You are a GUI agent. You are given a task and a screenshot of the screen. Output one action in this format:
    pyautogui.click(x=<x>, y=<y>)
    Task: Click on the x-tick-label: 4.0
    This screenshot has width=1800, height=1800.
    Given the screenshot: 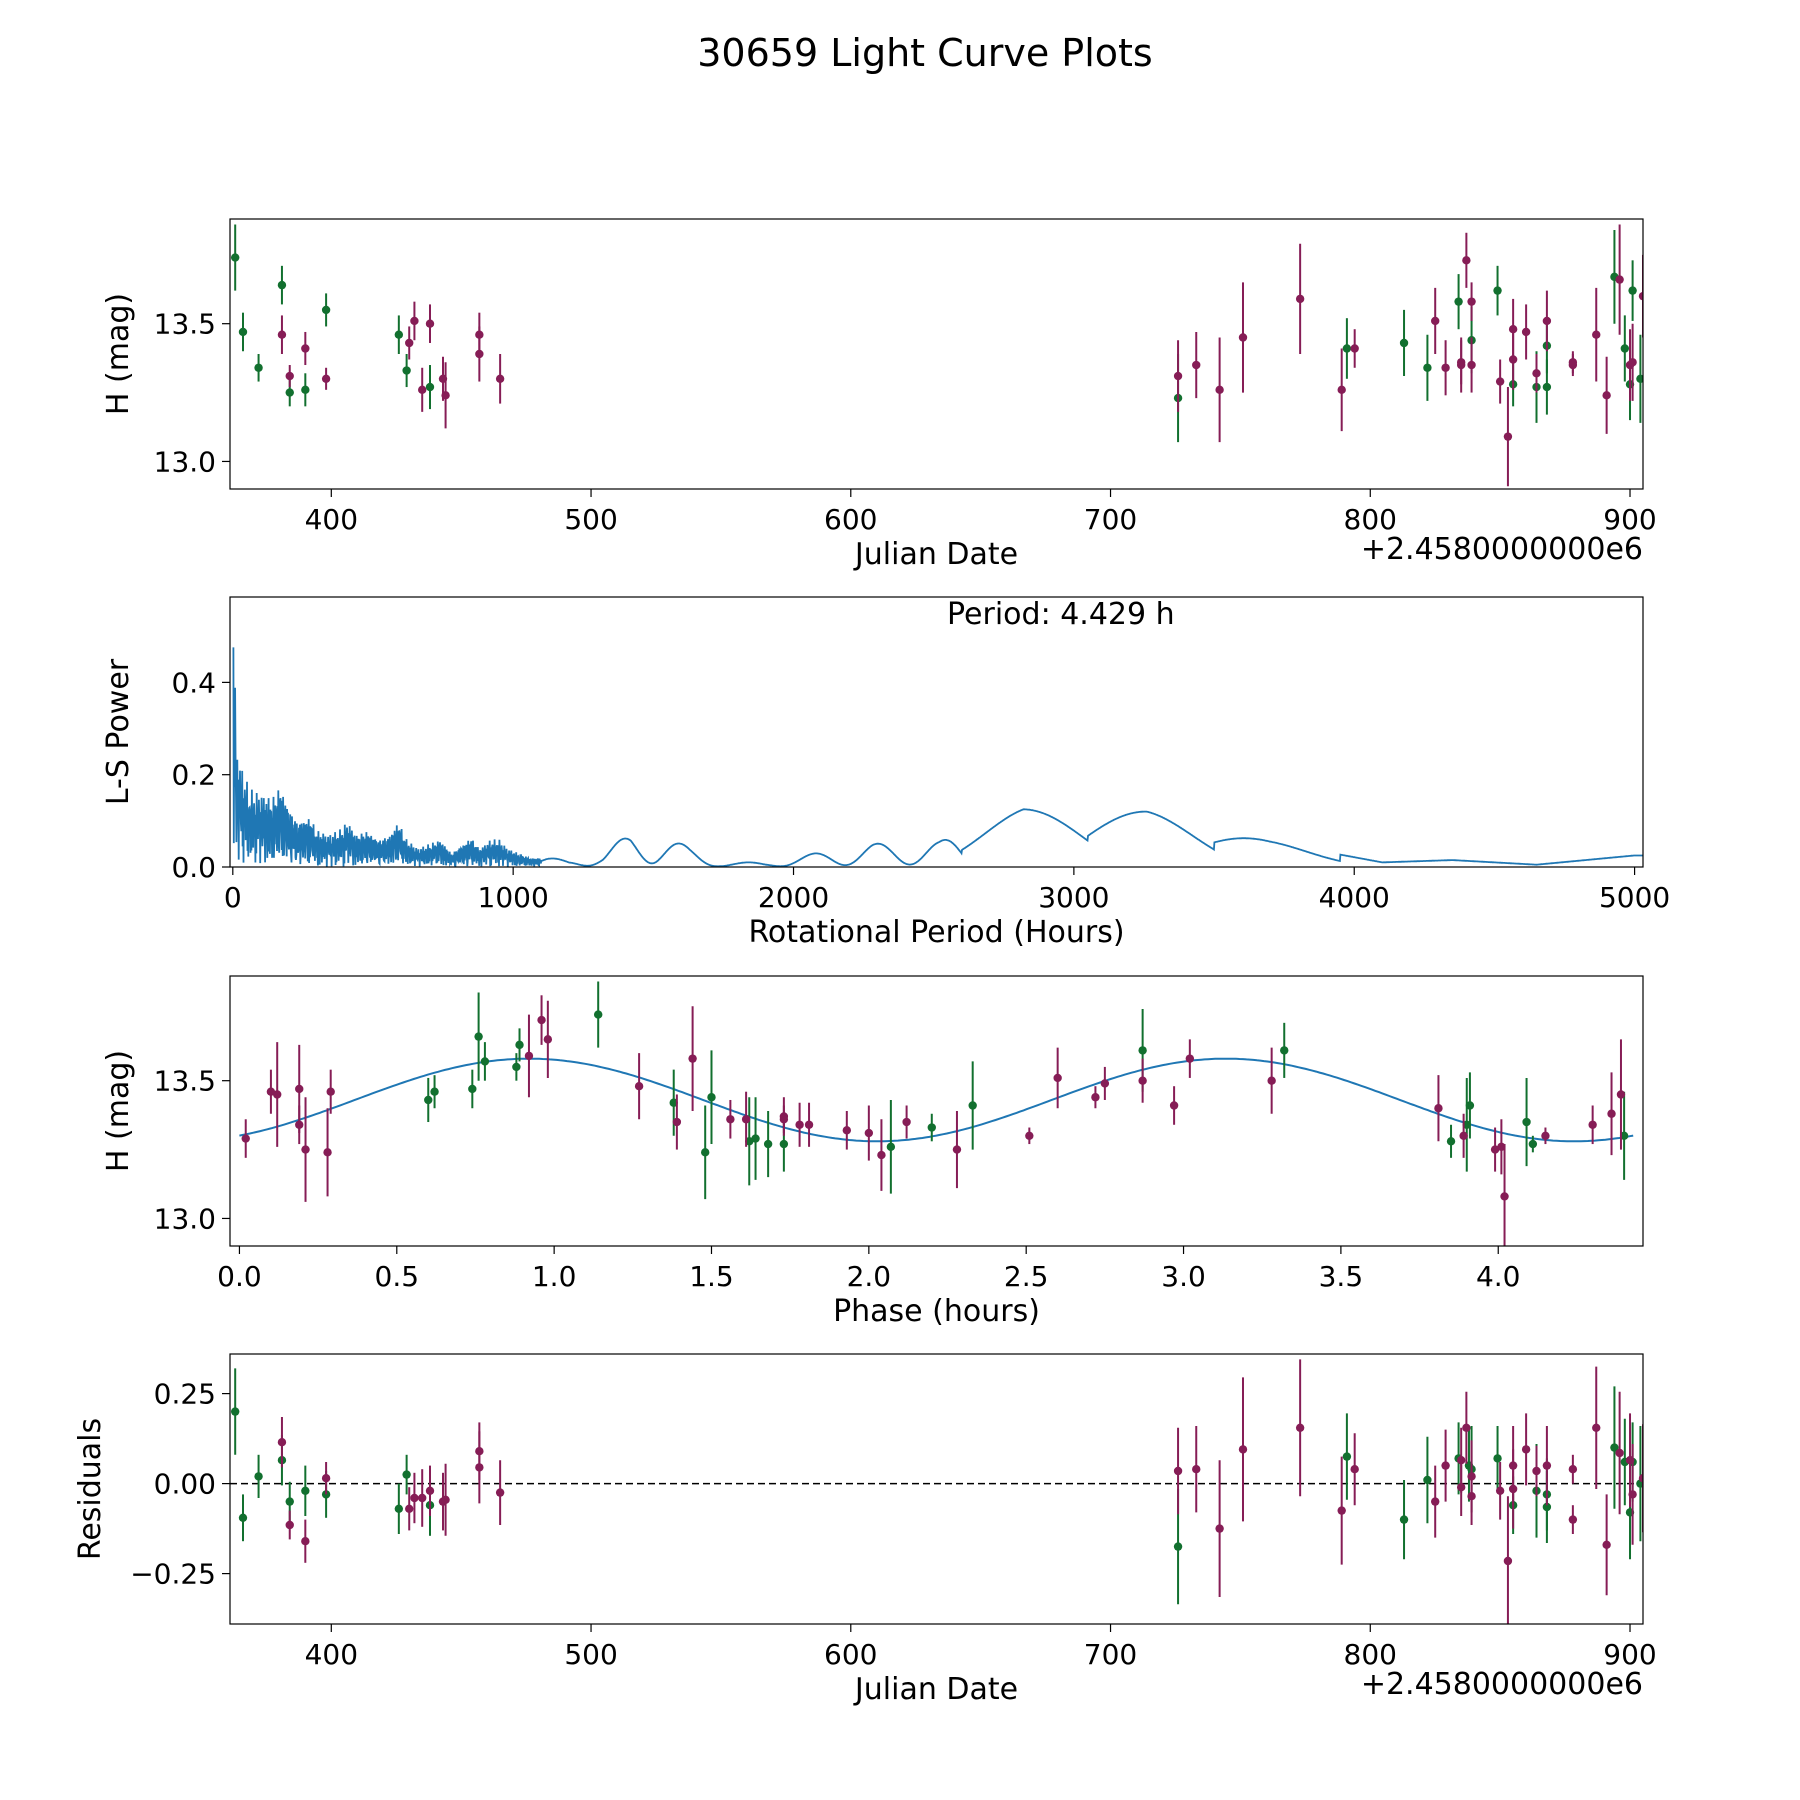 What is the action you would take?
    pyautogui.click(x=1498, y=1276)
    